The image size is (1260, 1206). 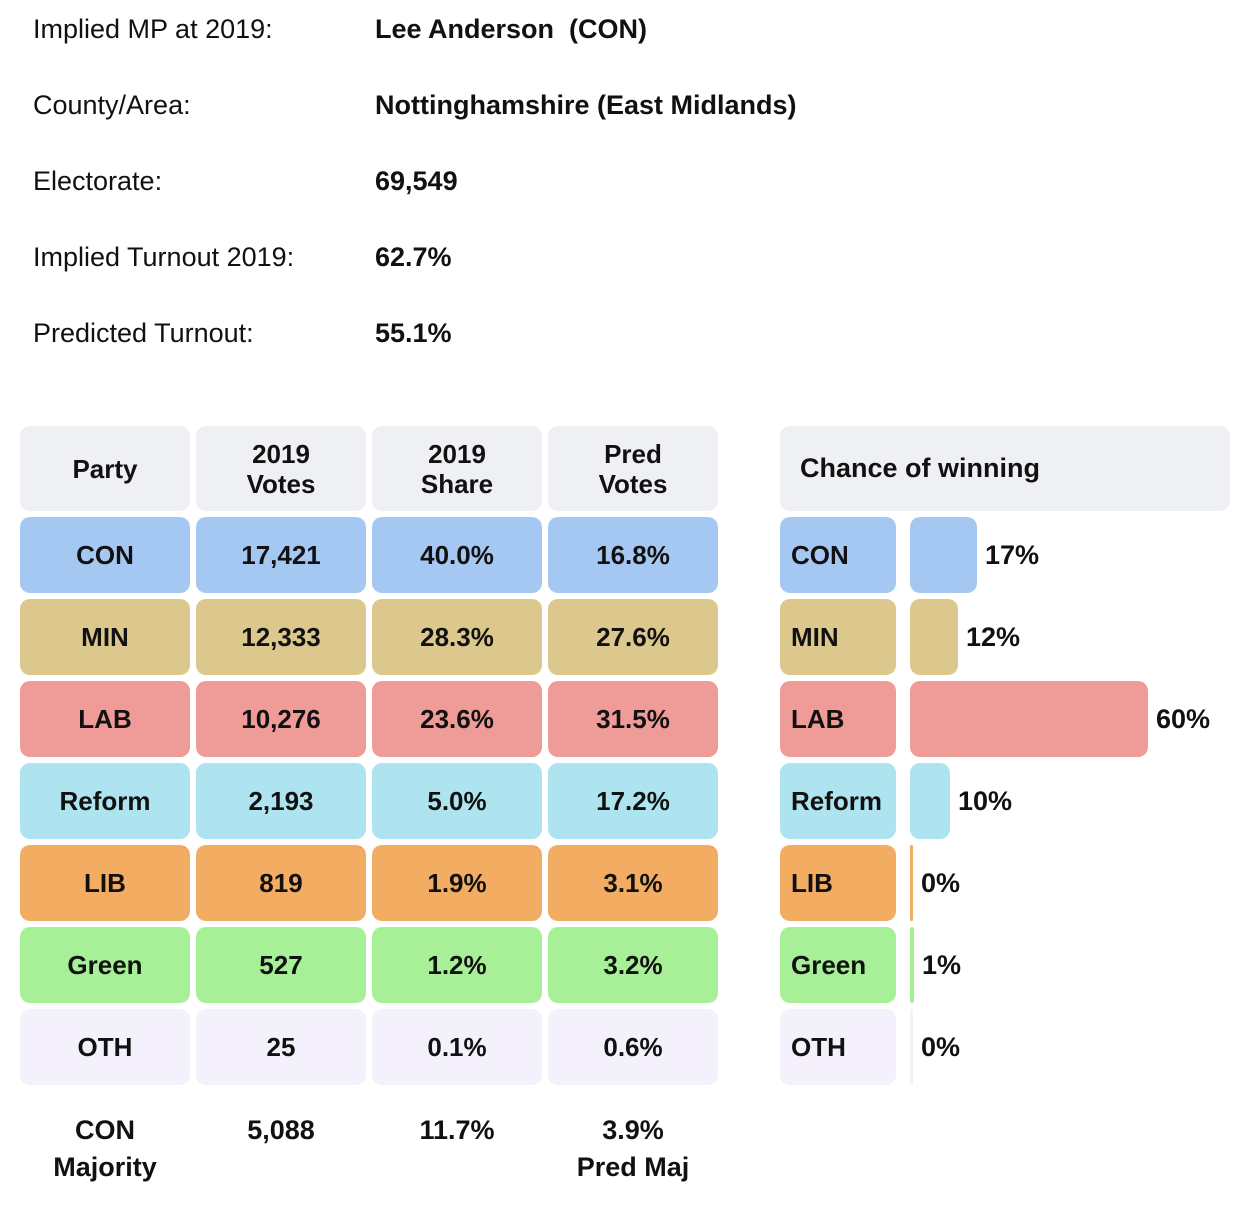 What do you see at coordinates (985, 800) in the screenshot?
I see `chance-pct-reform: 10%` at bounding box center [985, 800].